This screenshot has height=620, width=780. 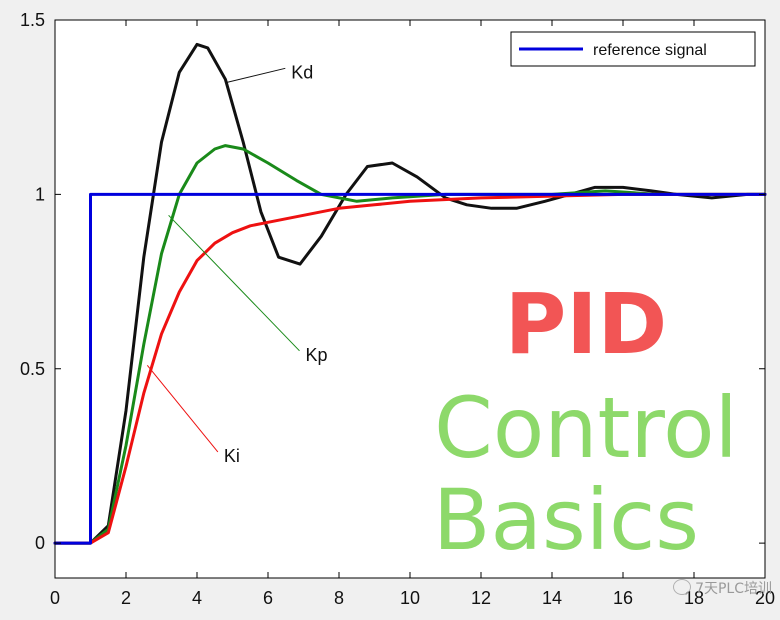 What do you see at coordinates (481, 598) in the screenshot?
I see `x-tick-label: 12` at bounding box center [481, 598].